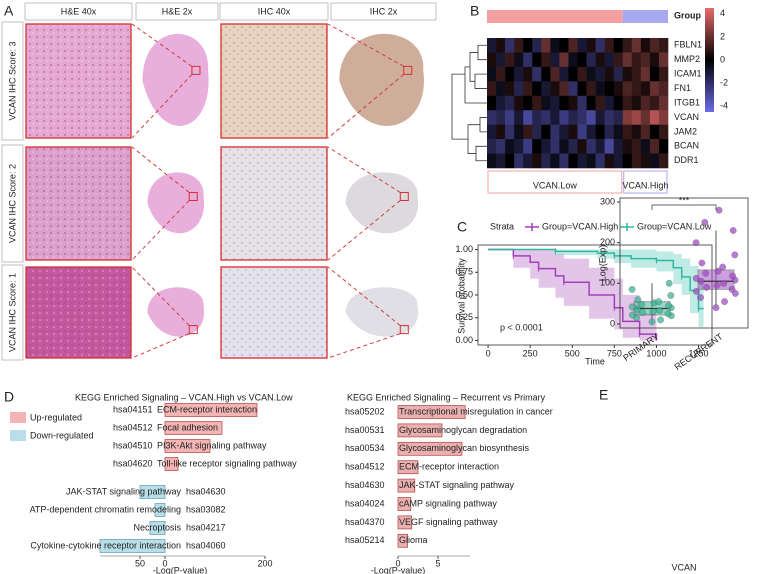 Image resolution: width=767 pixels, height=574 pixels. Describe the element at coordinates (709, 60) in the screenshot. I see `colorbar` at that location.